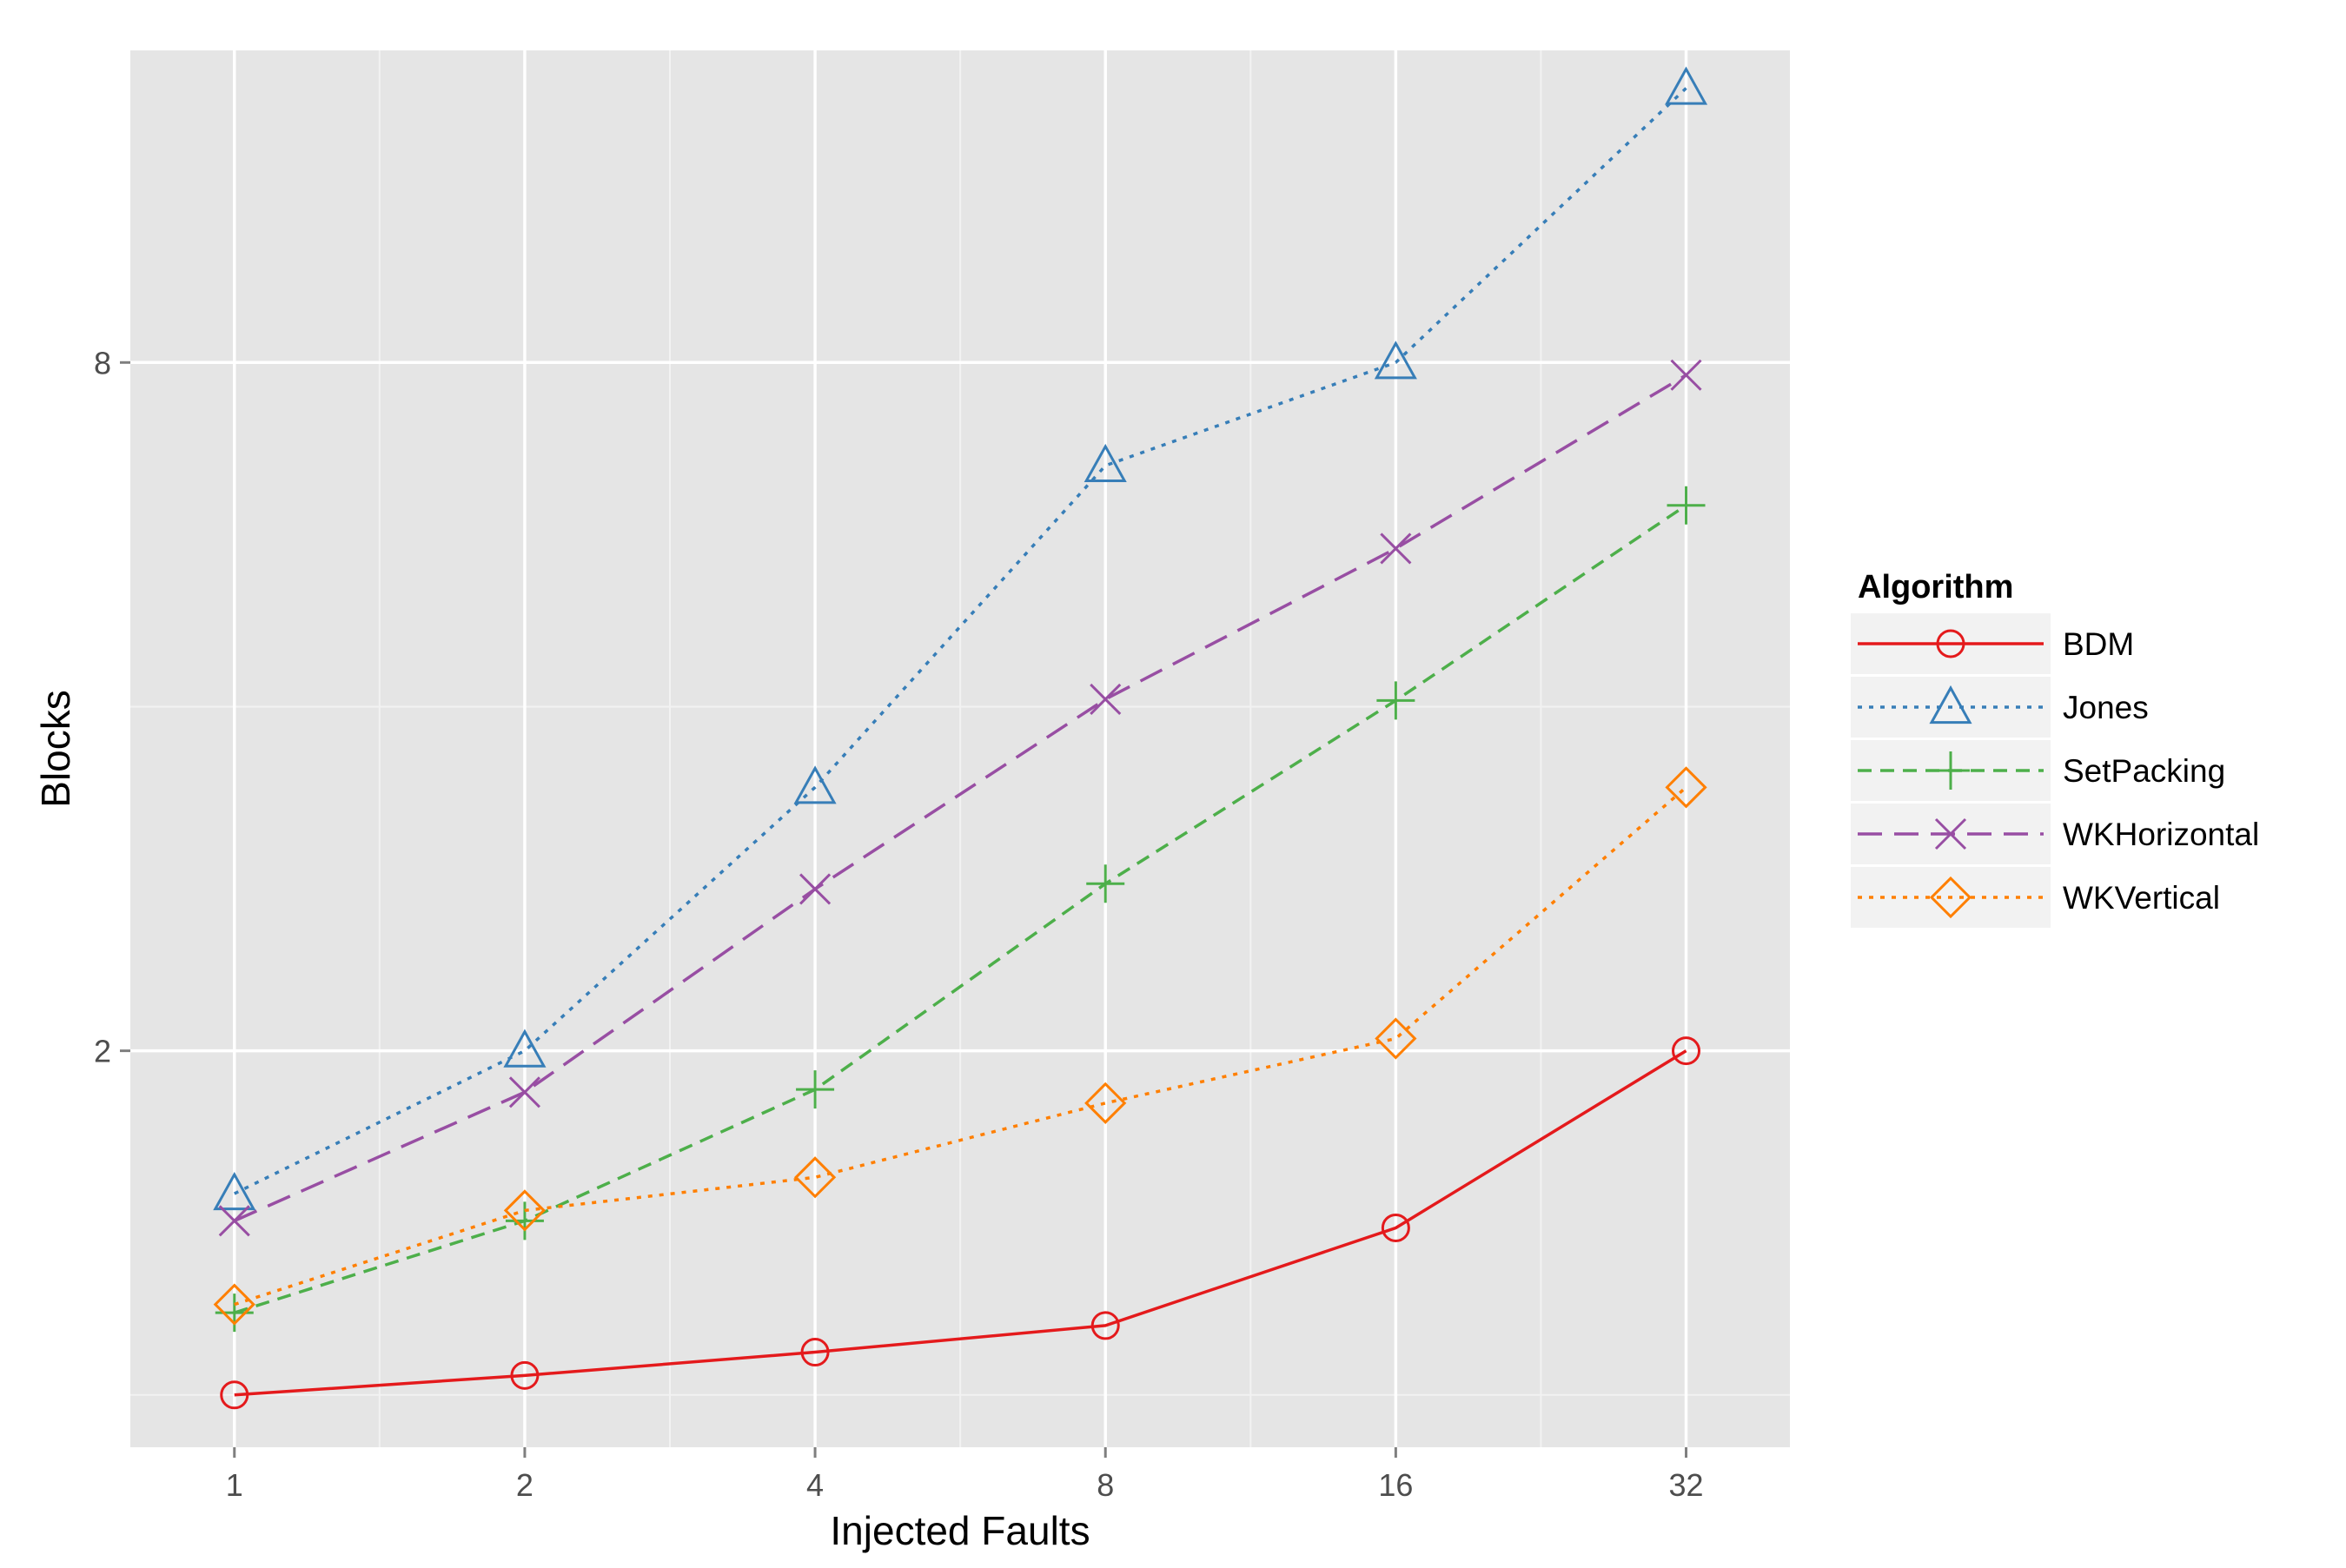  What do you see at coordinates (1106, 1485) in the screenshot?
I see `x-tick-label: 8` at bounding box center [1106, 1485].